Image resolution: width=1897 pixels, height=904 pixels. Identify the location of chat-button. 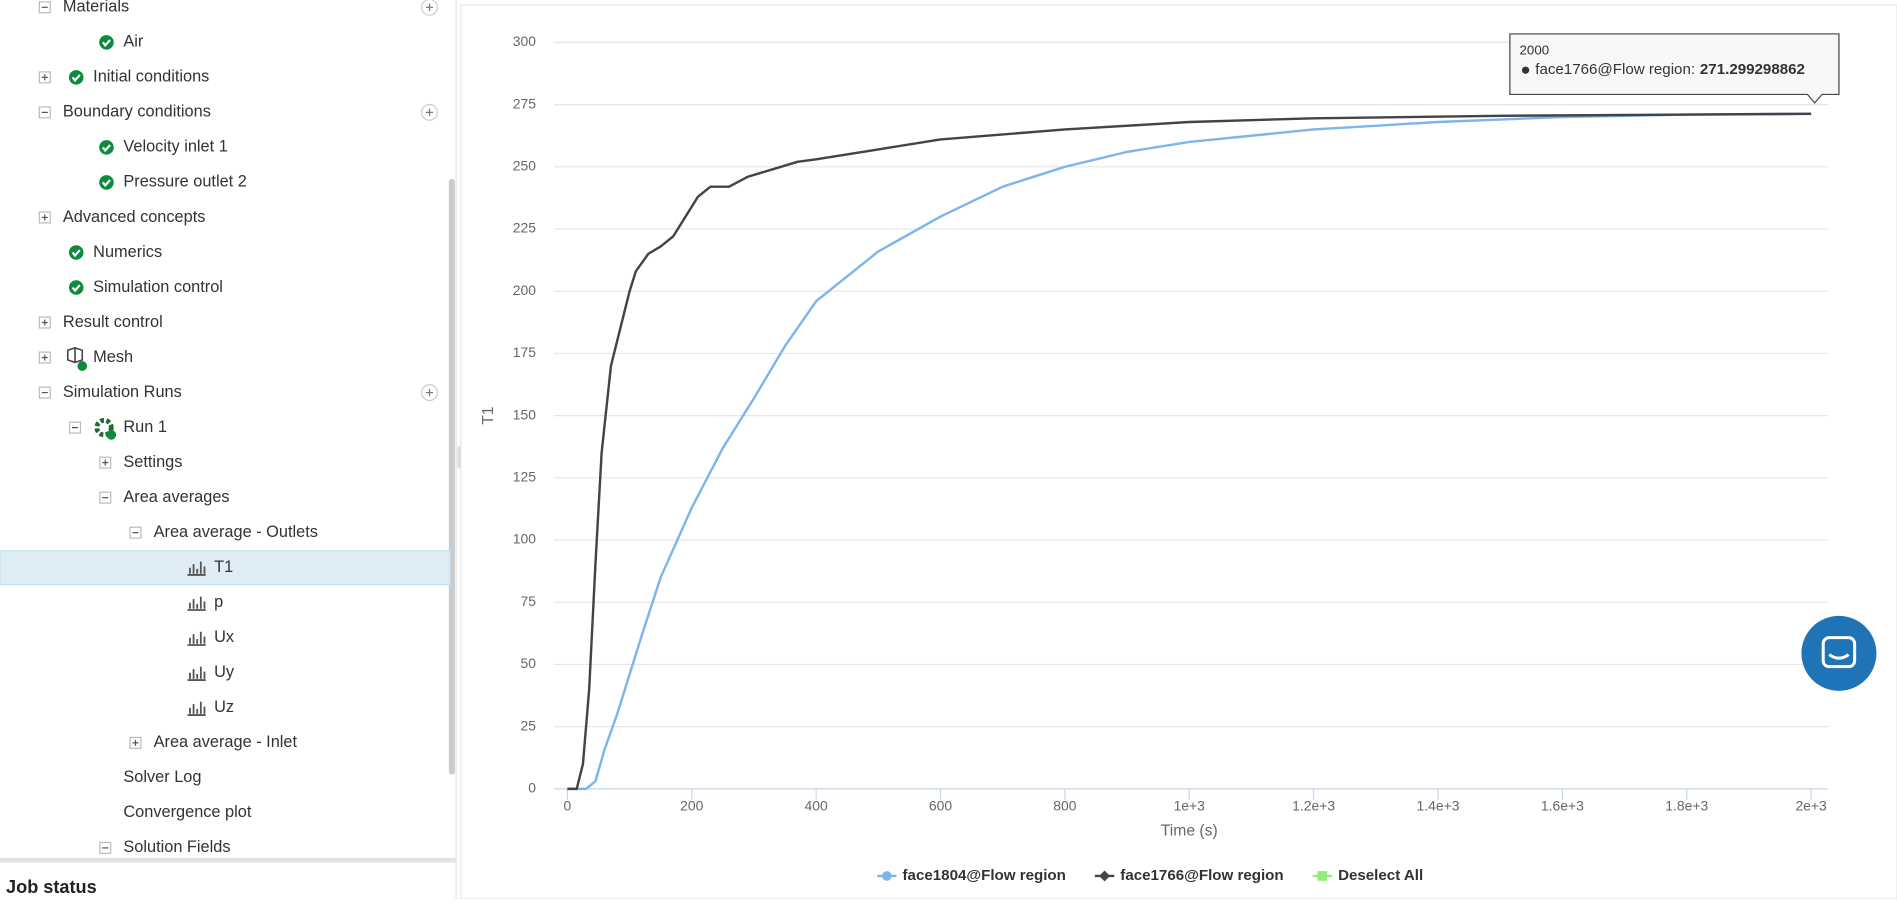
(1839, 653).